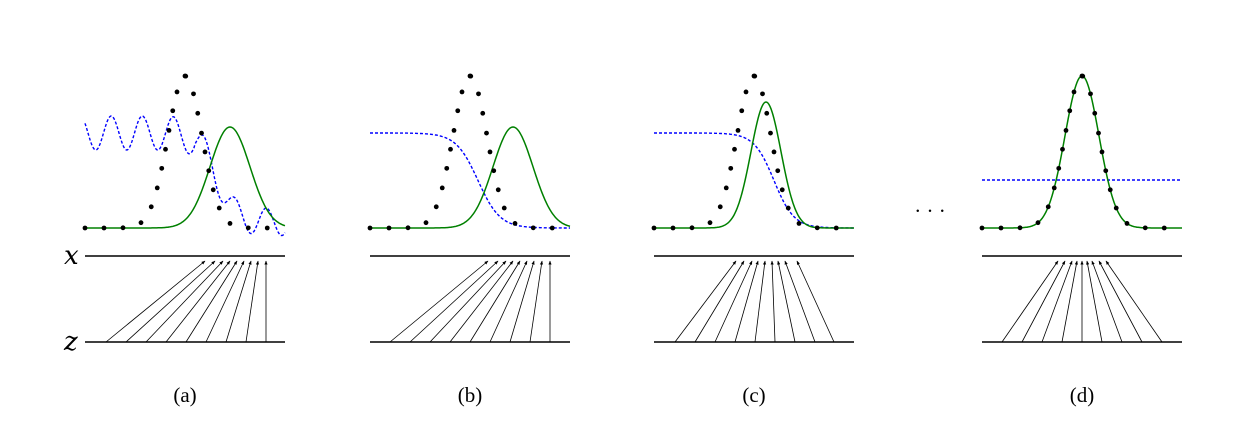 The image size is (1242, 436). What do you see at coordinates (71, 256) in the screenshot?
I see `x-domain-label: x` at bounding box center [71, 256].